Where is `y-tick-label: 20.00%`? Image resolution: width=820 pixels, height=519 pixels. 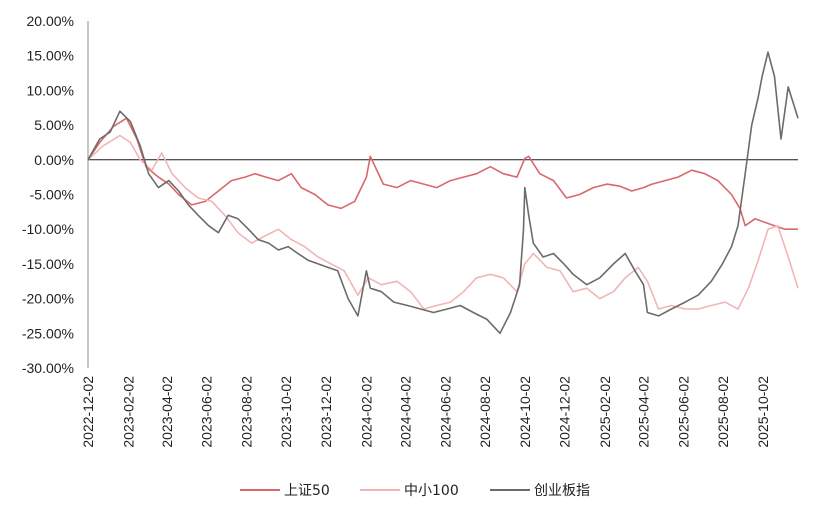
y-tick-label: 20.00% is located at coordinates (50, 21).